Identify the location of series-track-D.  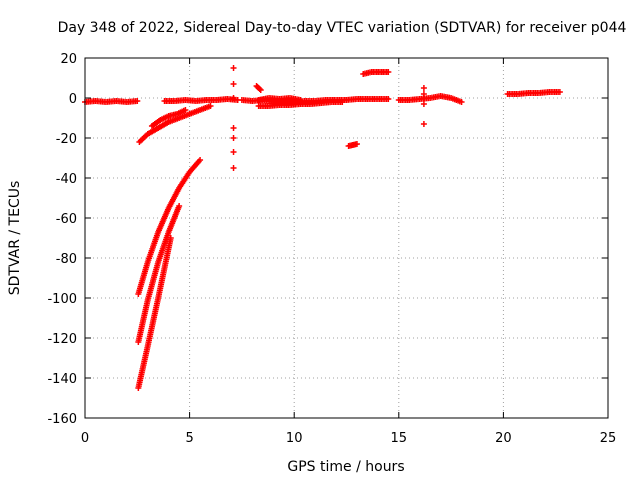
(300, 104).